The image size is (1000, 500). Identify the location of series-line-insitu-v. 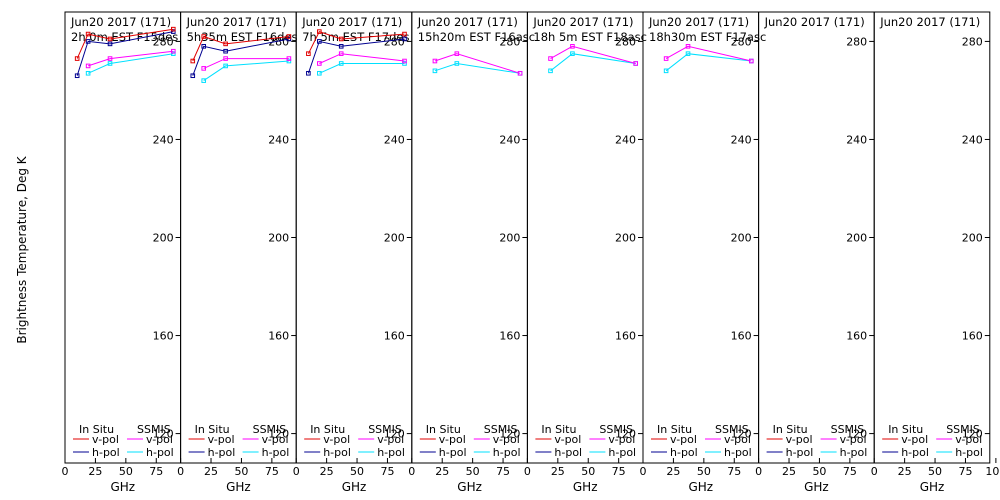
(125, 43).